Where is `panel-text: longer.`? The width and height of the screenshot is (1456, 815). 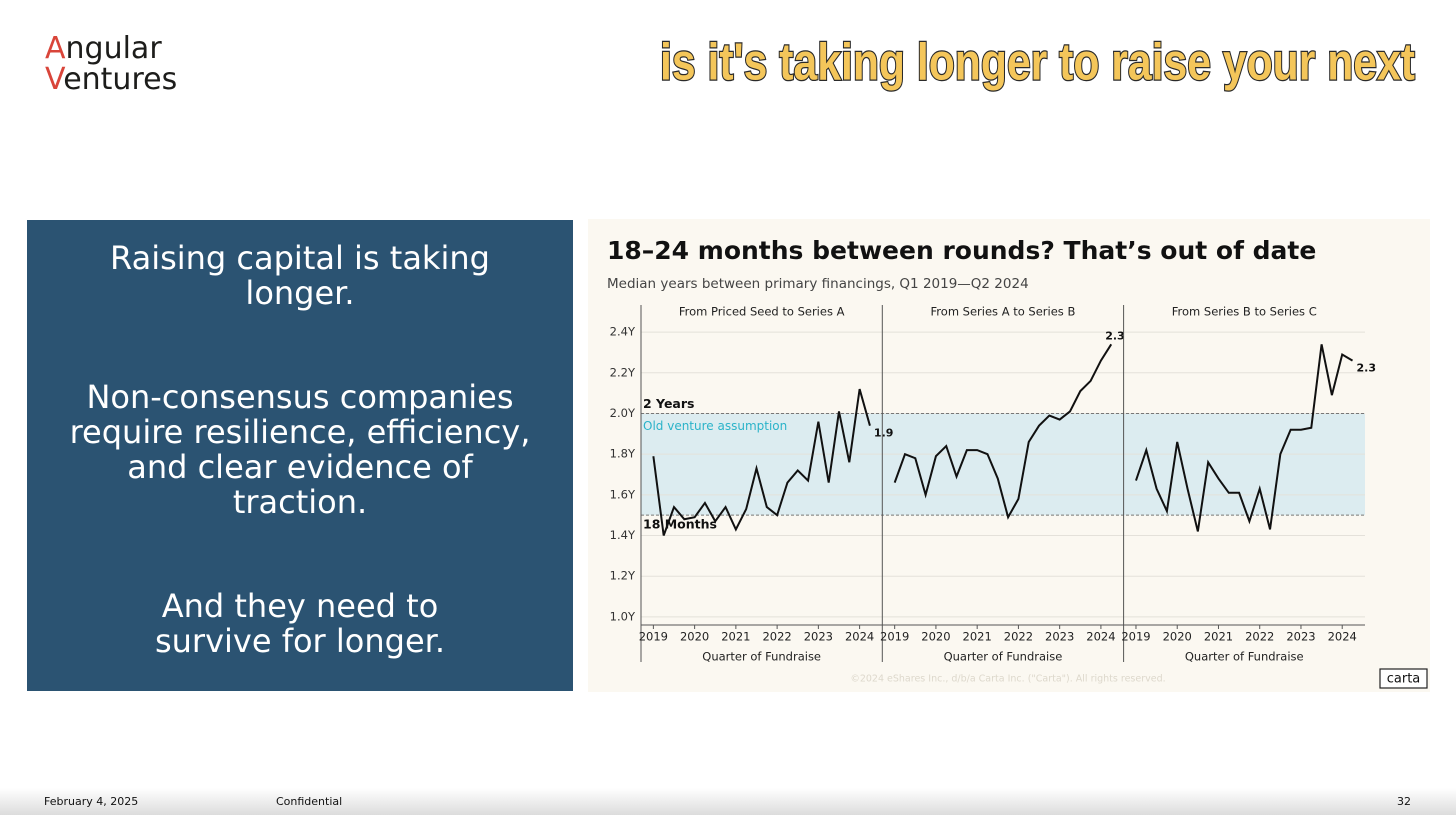
panel-text: longer. is located at coordinates (299, 293).